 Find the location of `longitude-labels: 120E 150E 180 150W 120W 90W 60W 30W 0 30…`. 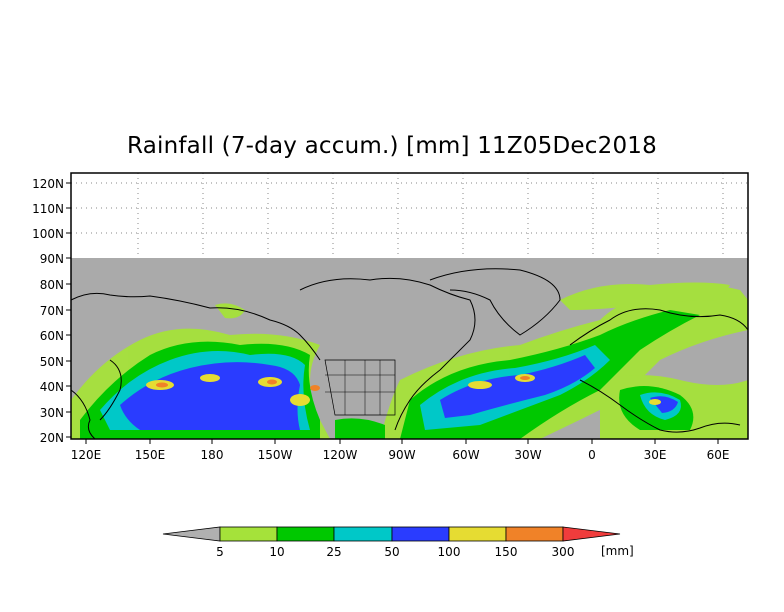

longitude-labels: 120E 150E 180 150W 120W 90W 60W 30W 0 30… is located at coordinates (400, 455).